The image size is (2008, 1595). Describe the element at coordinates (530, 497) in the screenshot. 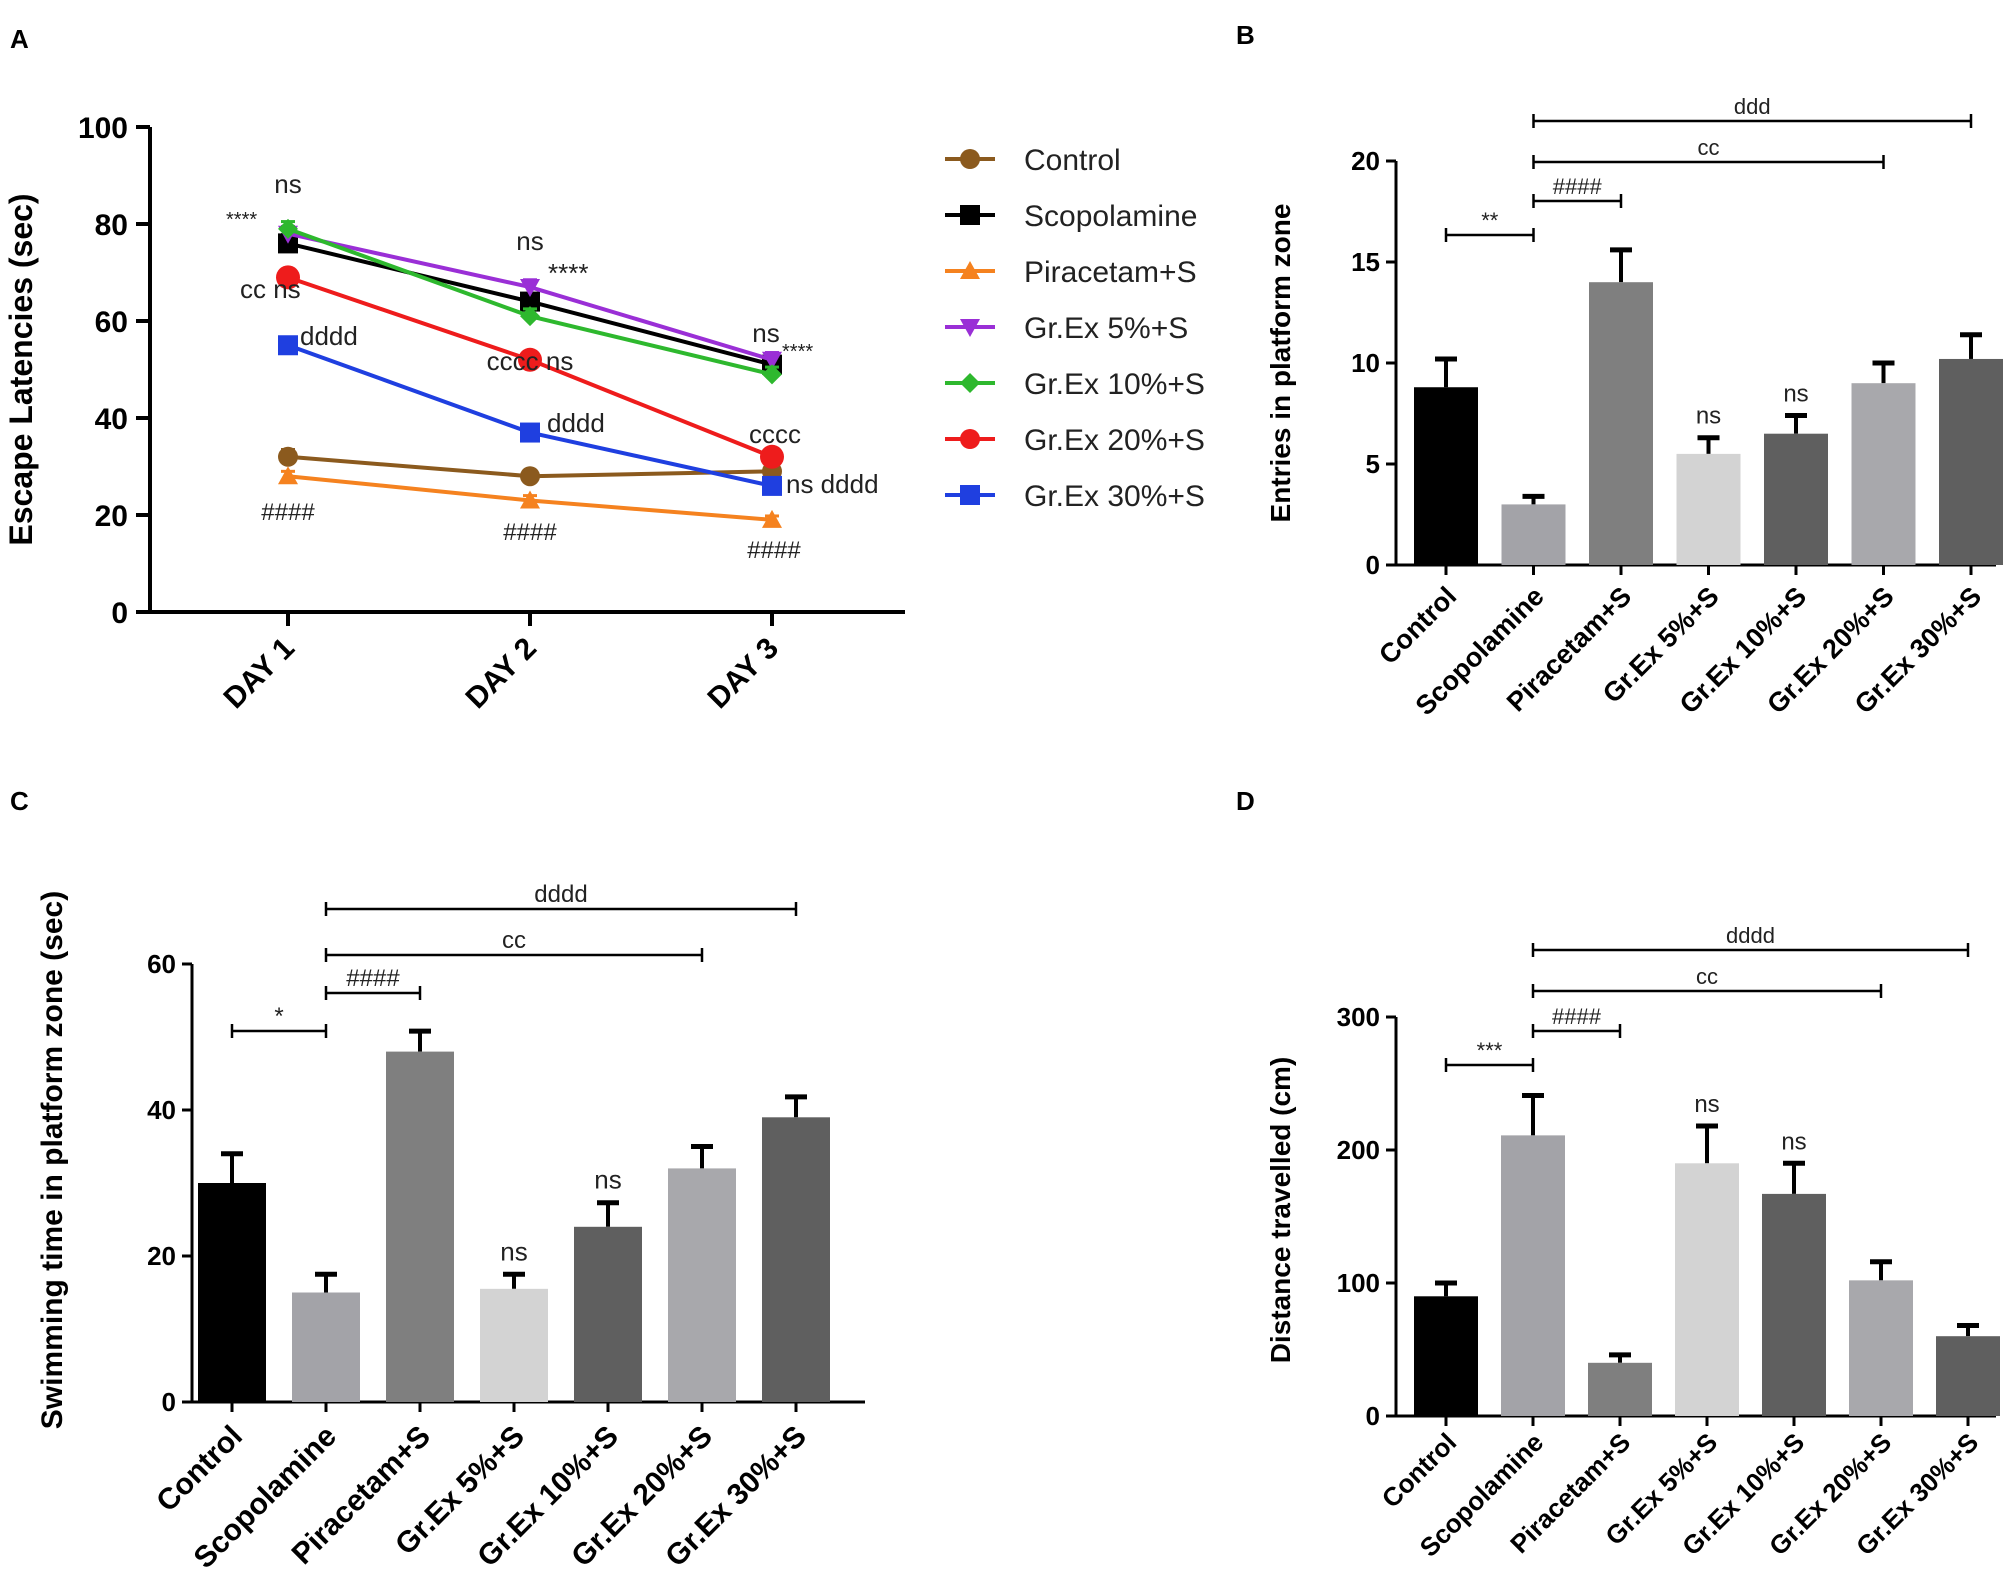

I see `series-piracetam-s` at that location.